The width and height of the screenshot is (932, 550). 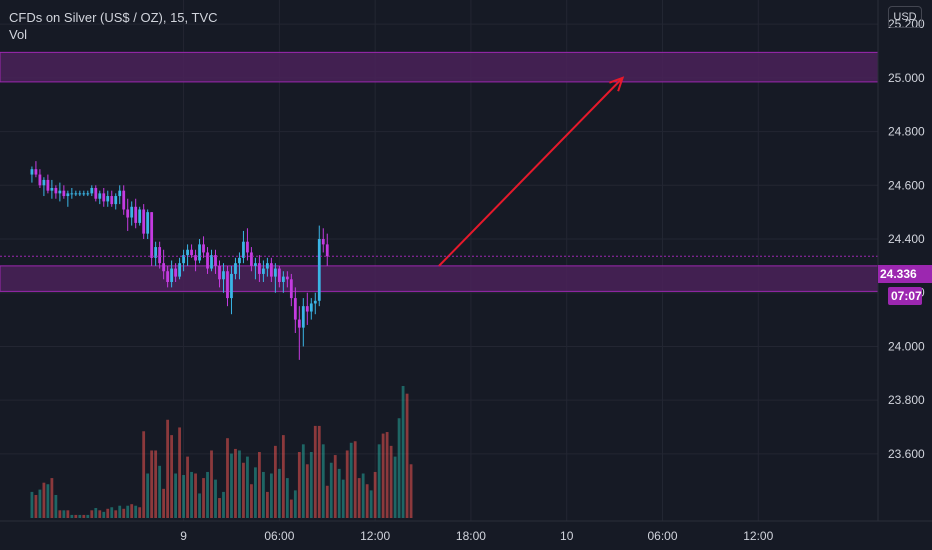 I want to click on price-tick-label: 23.600, so click(x=906, y=454).